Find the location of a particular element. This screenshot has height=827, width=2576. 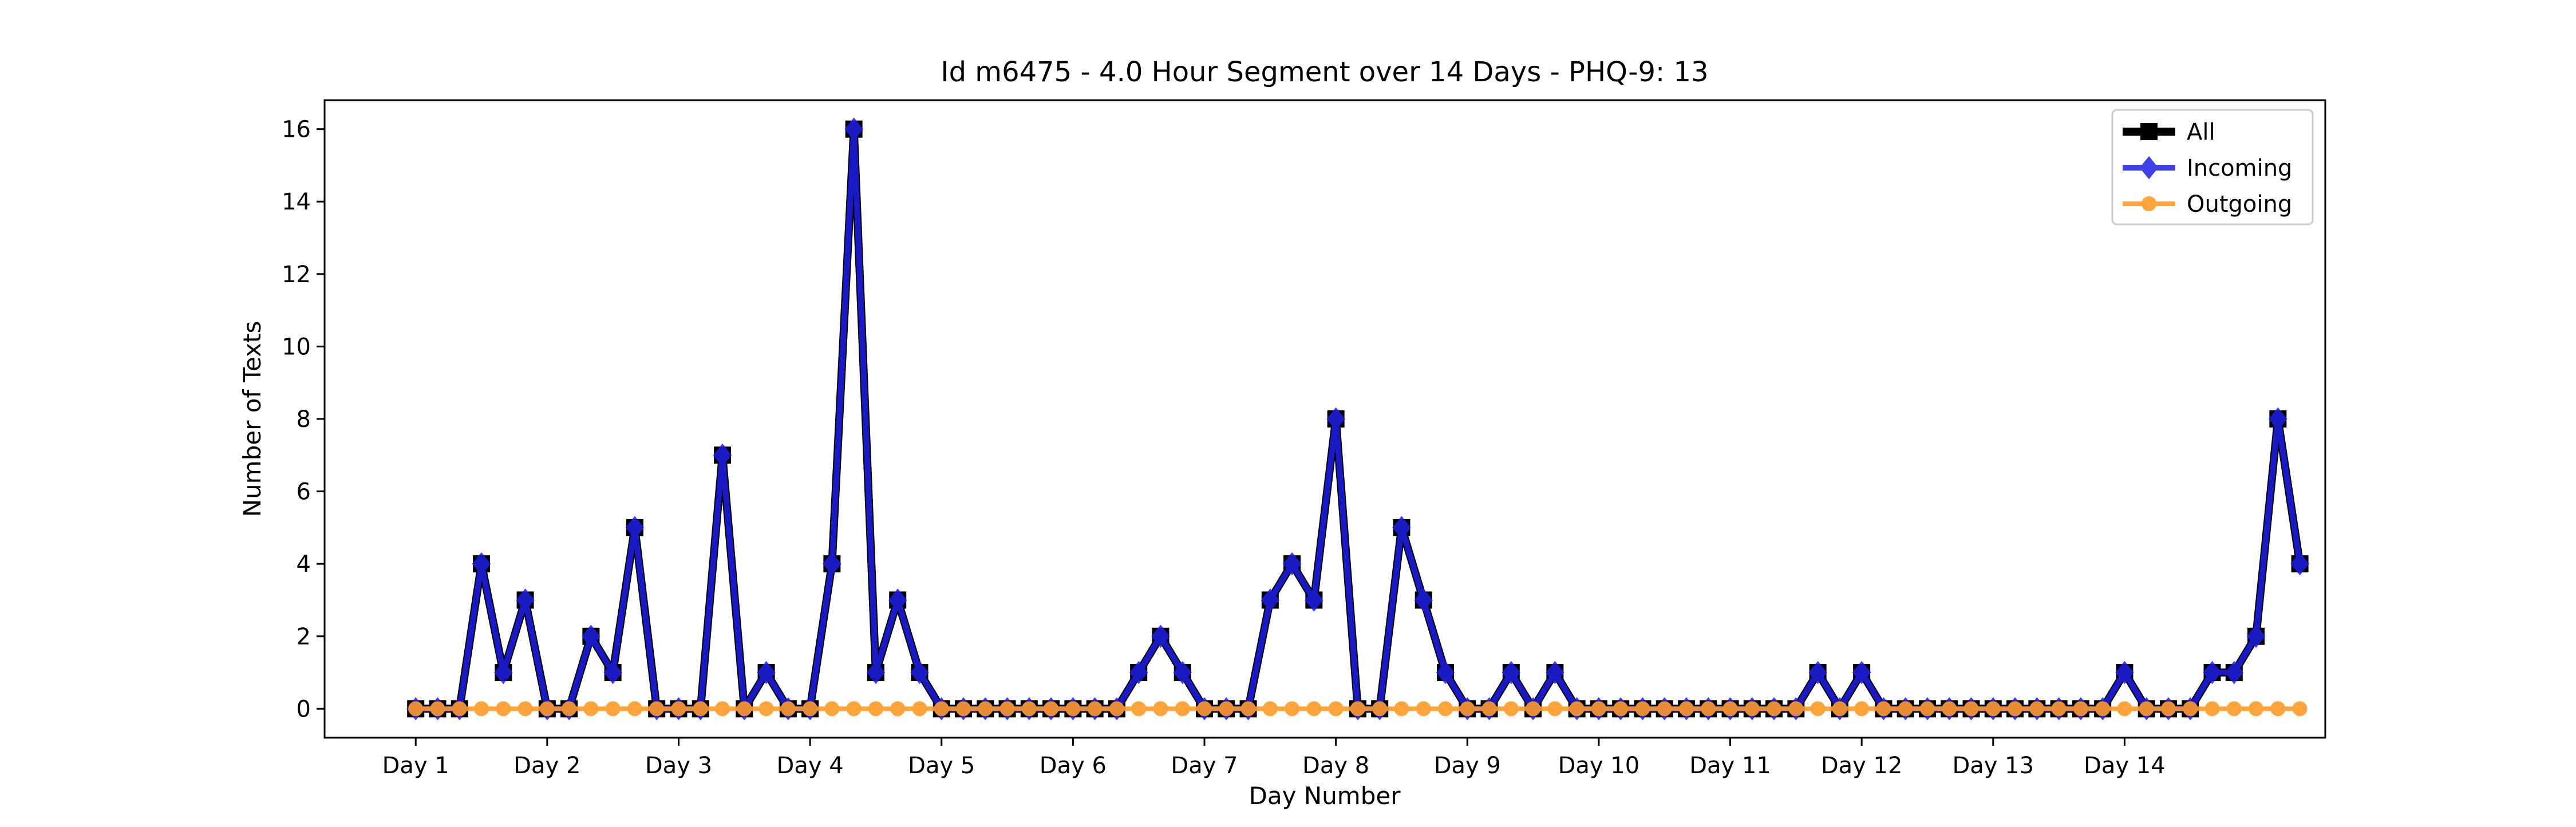

y-tick-label: 10 is located at coordinates (296, 347).